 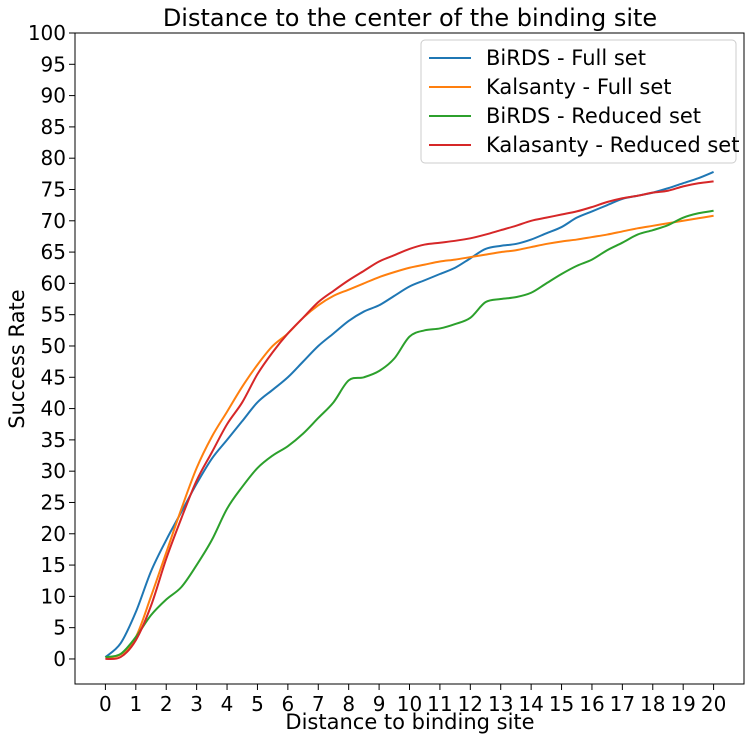 I want to click on x-tick-label: 20, so click(x=713, y=704).